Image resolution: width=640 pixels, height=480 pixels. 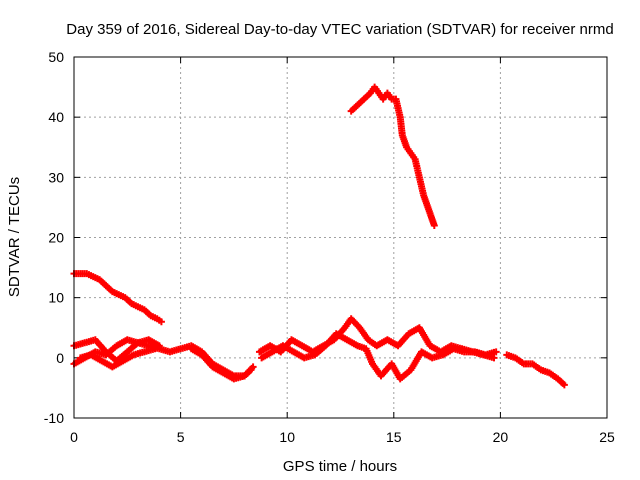 What do you see at coordinates (117, 358) in the screenshot?
I see `series-track-c` at bounding box center [117, 358].